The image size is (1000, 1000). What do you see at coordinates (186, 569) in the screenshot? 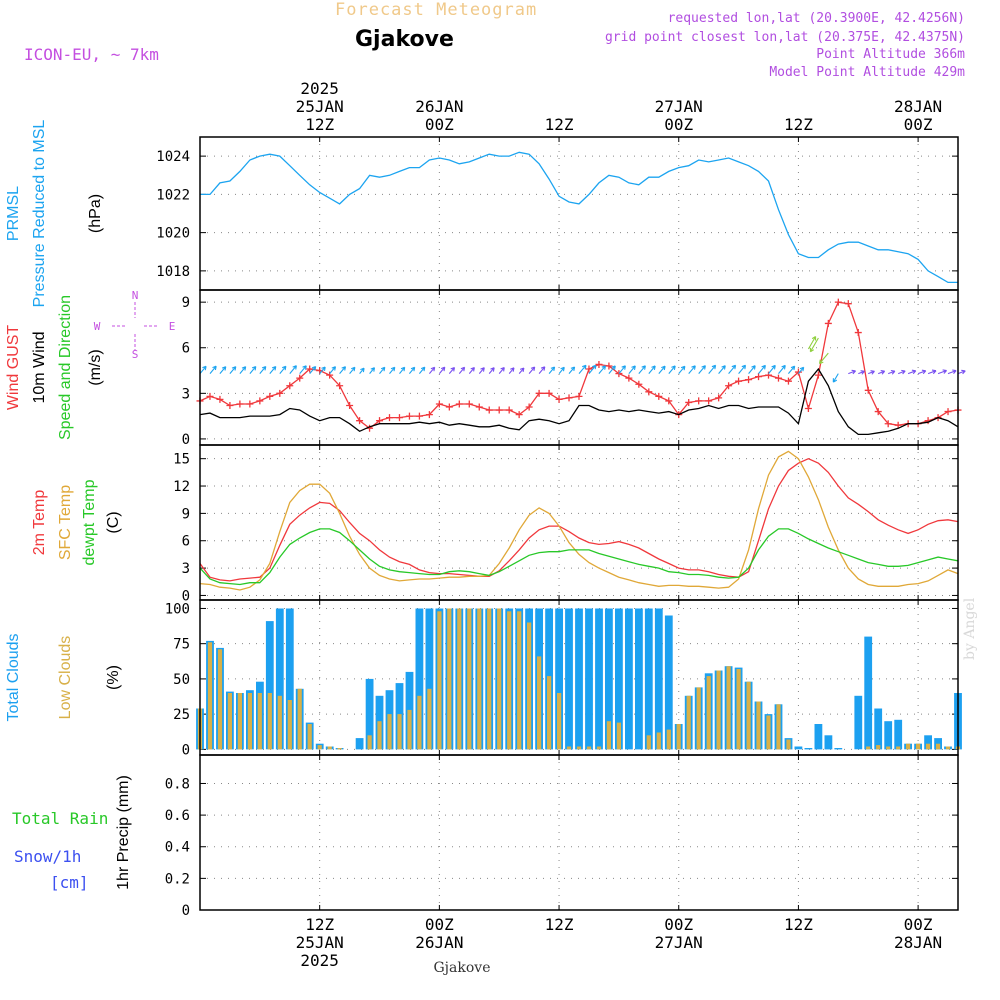
I see `y-tick-label: 3` at bounding box center [186, 569].